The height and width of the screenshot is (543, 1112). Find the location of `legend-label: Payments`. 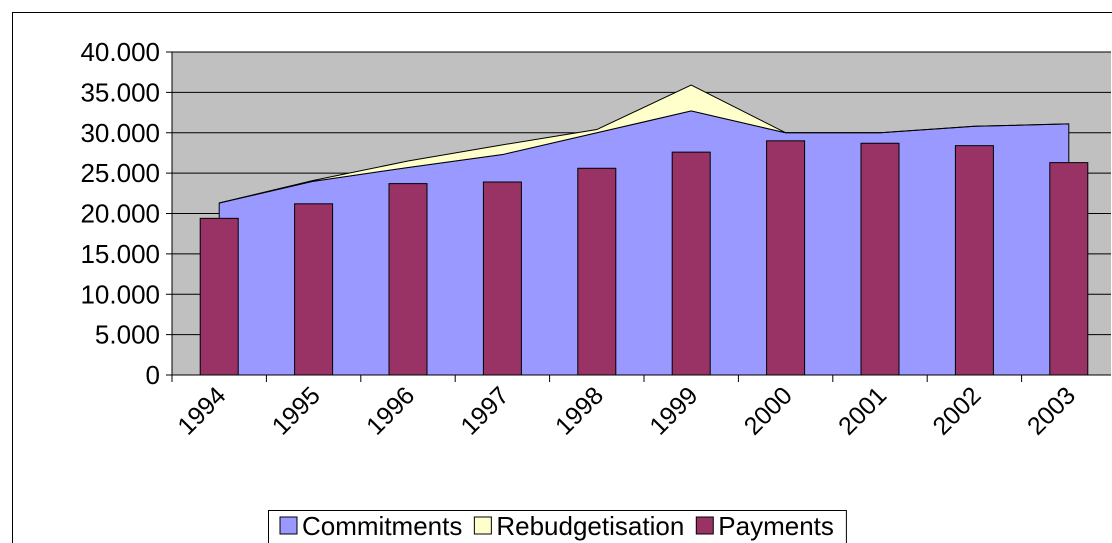

legend-label: Payments is located at coordinates (776, 526).